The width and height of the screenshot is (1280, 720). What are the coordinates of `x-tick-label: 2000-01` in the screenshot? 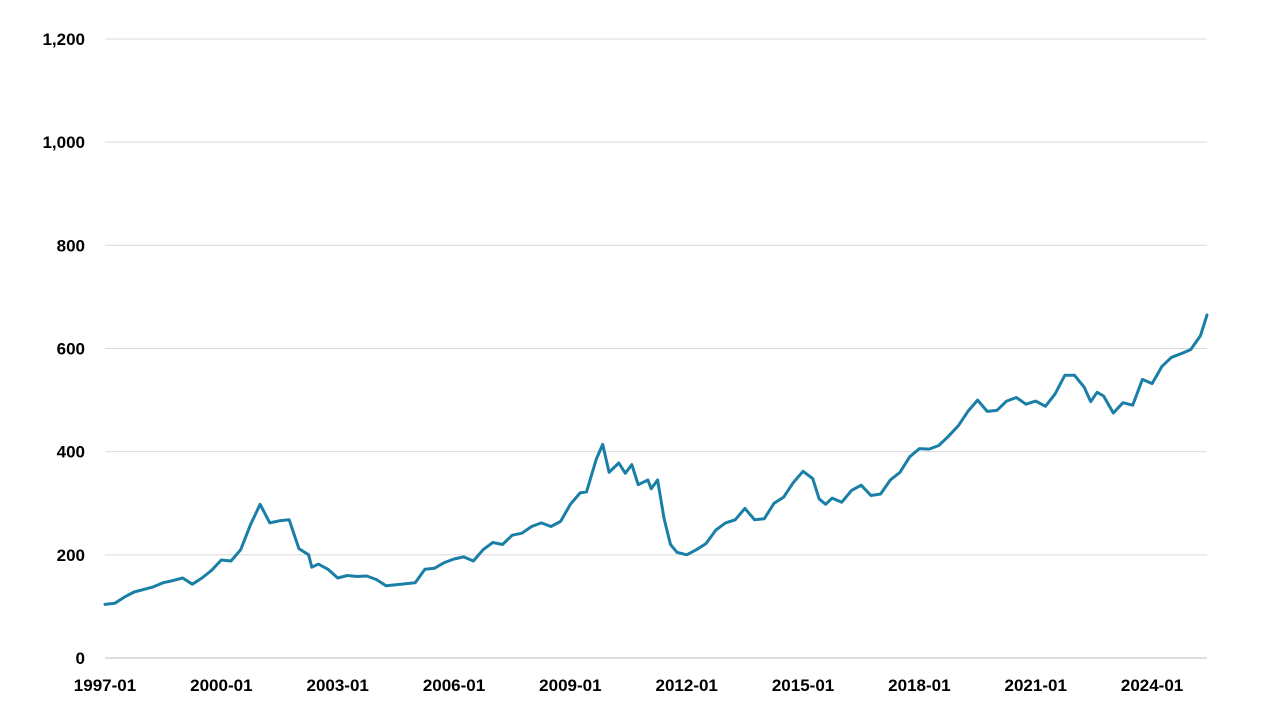 It's located at (221, 685).